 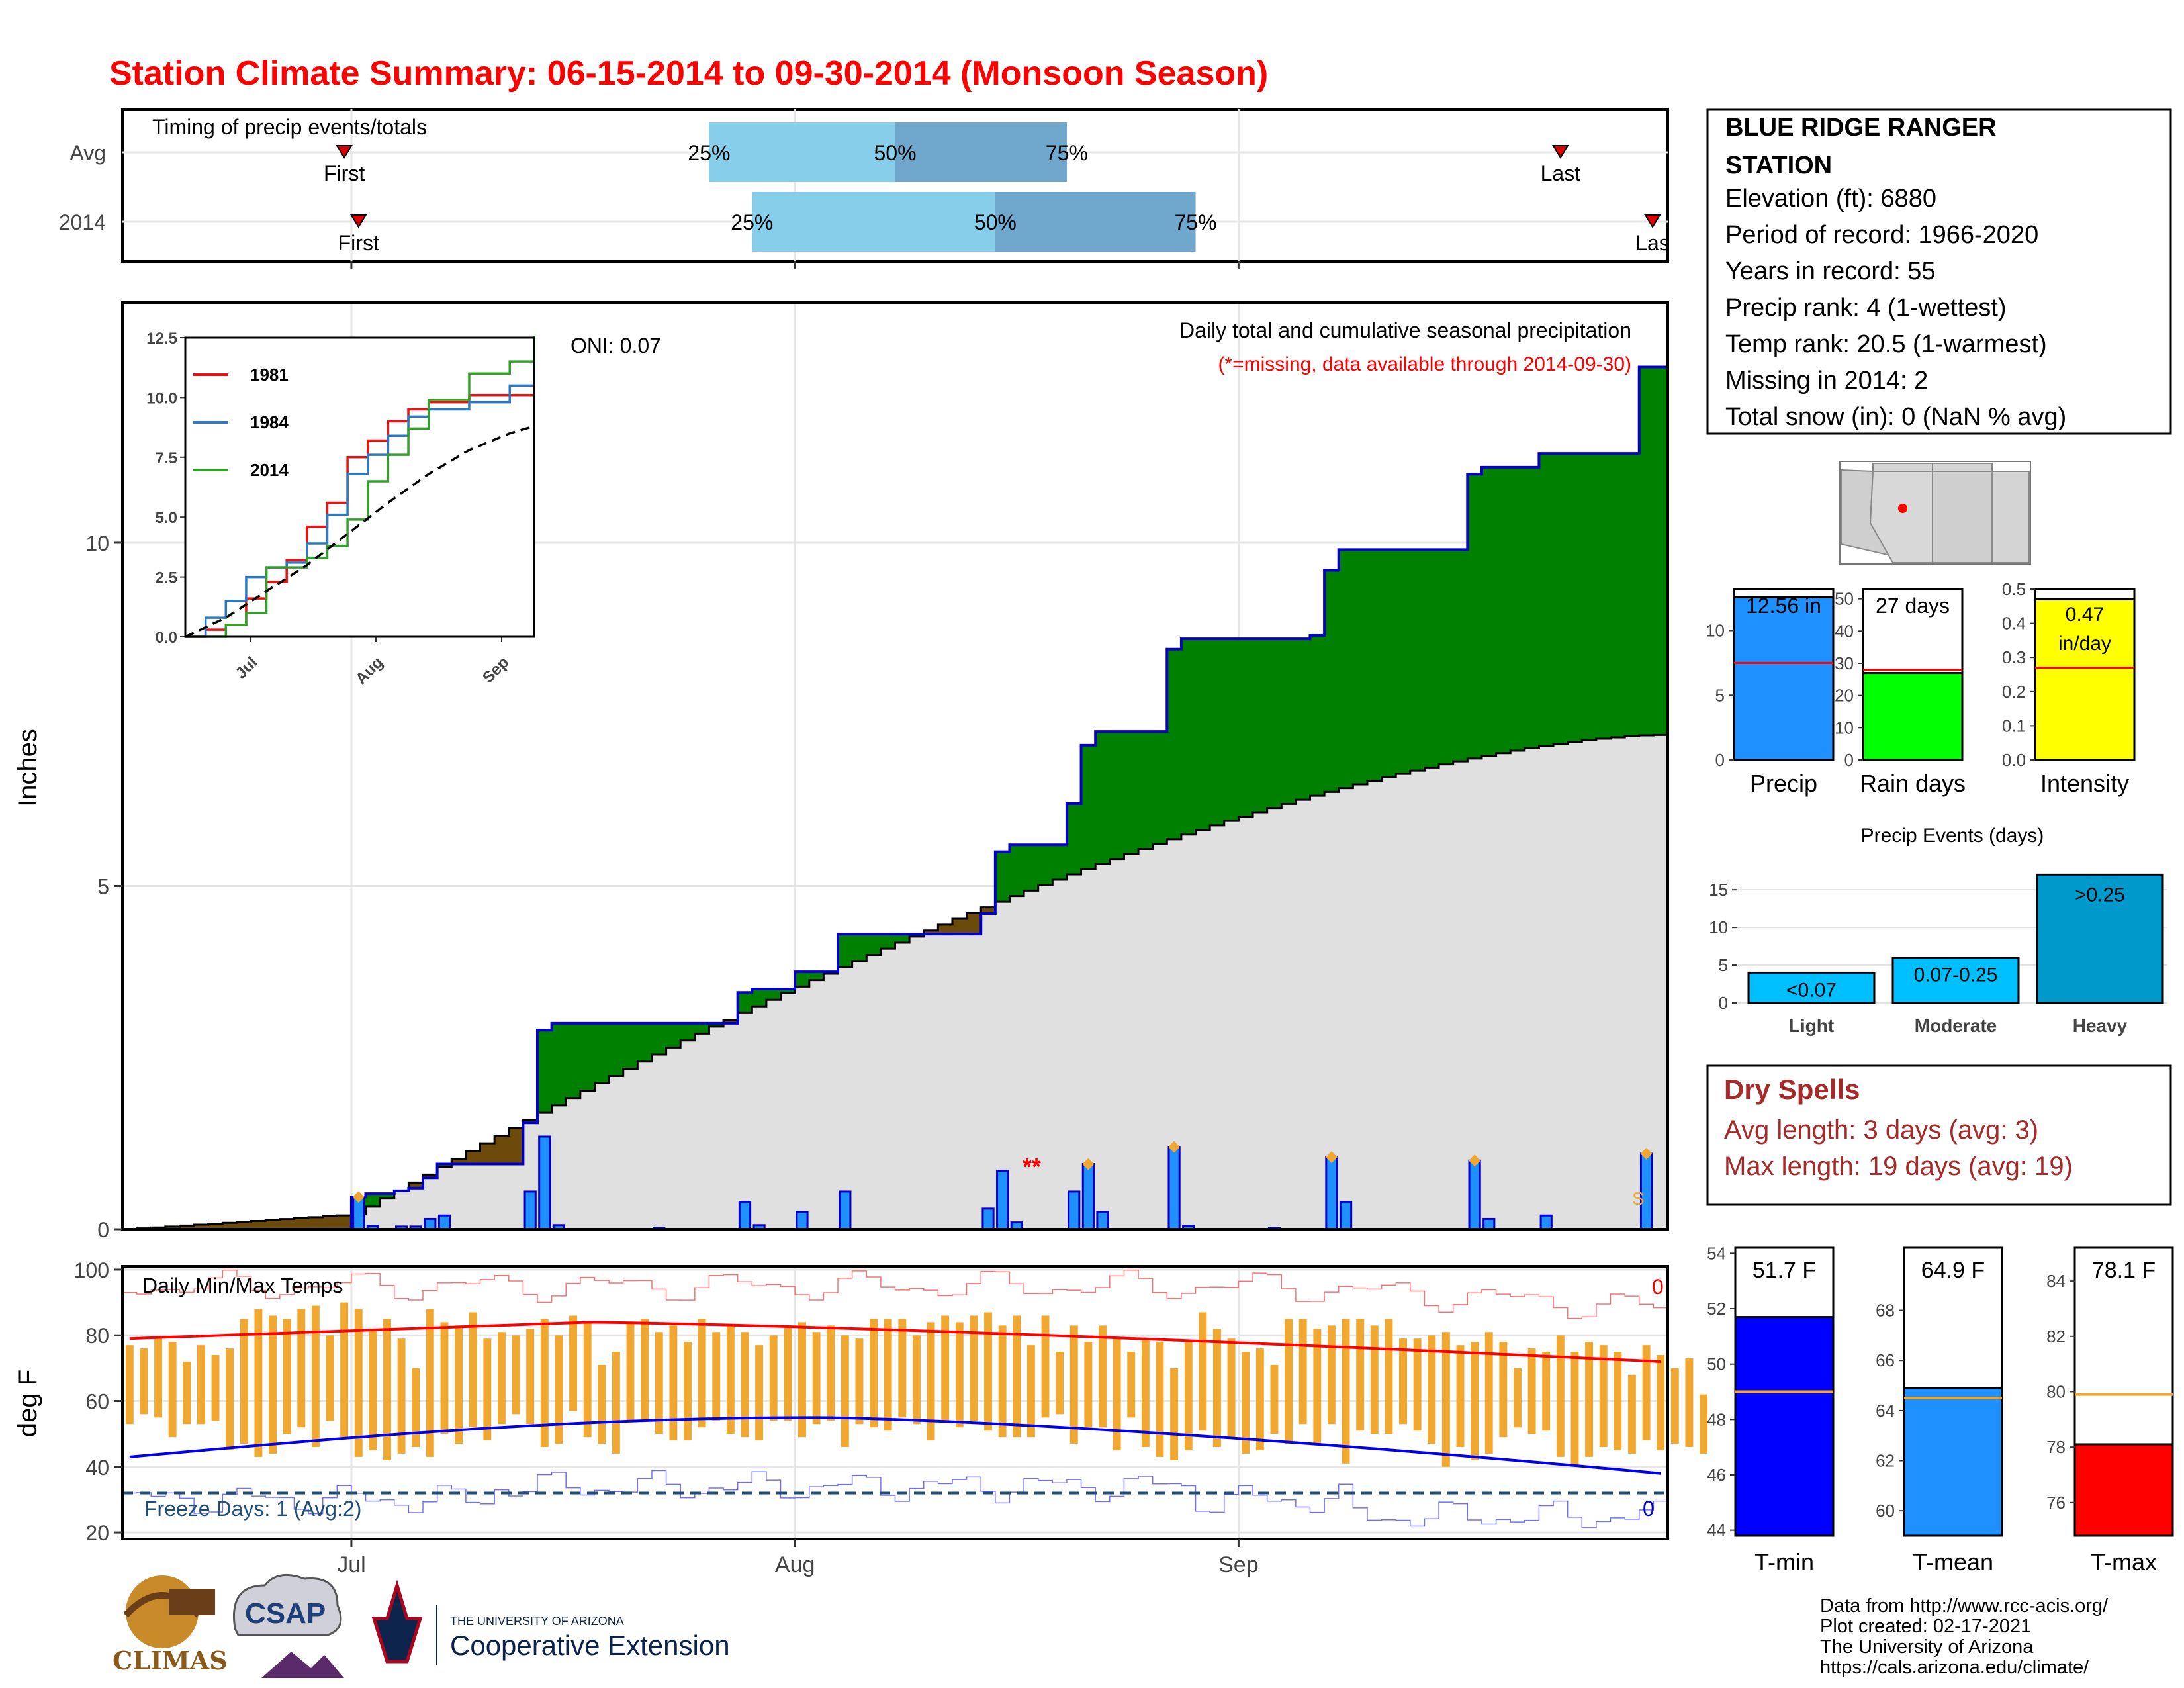 What do you see at coordinates (1812, 990) in the screenshot?
I see `event-bar-label: <0.07` at bounding box center [1812, 990].